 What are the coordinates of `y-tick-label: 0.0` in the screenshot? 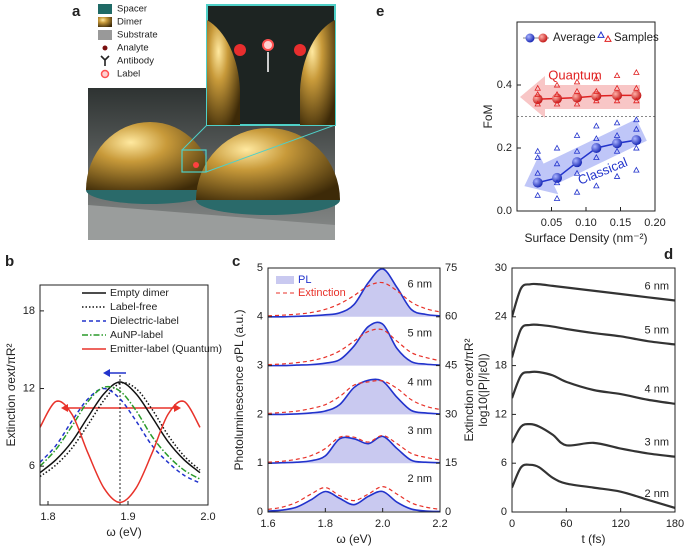 It's located at (504, 211).